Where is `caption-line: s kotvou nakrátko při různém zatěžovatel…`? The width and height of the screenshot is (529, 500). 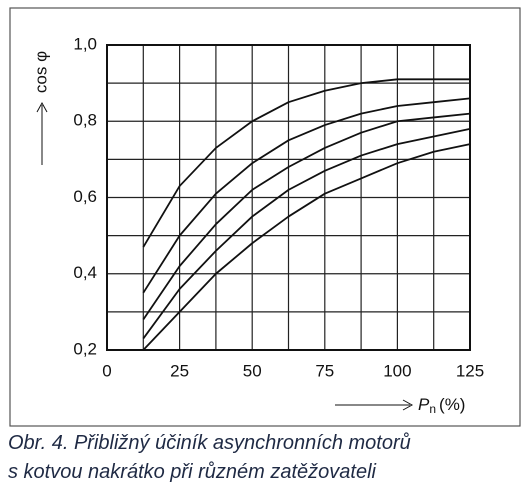 caption-line: s kotvou nakrátko při různém zatěžovatel… is located at coordinates (192, 472).